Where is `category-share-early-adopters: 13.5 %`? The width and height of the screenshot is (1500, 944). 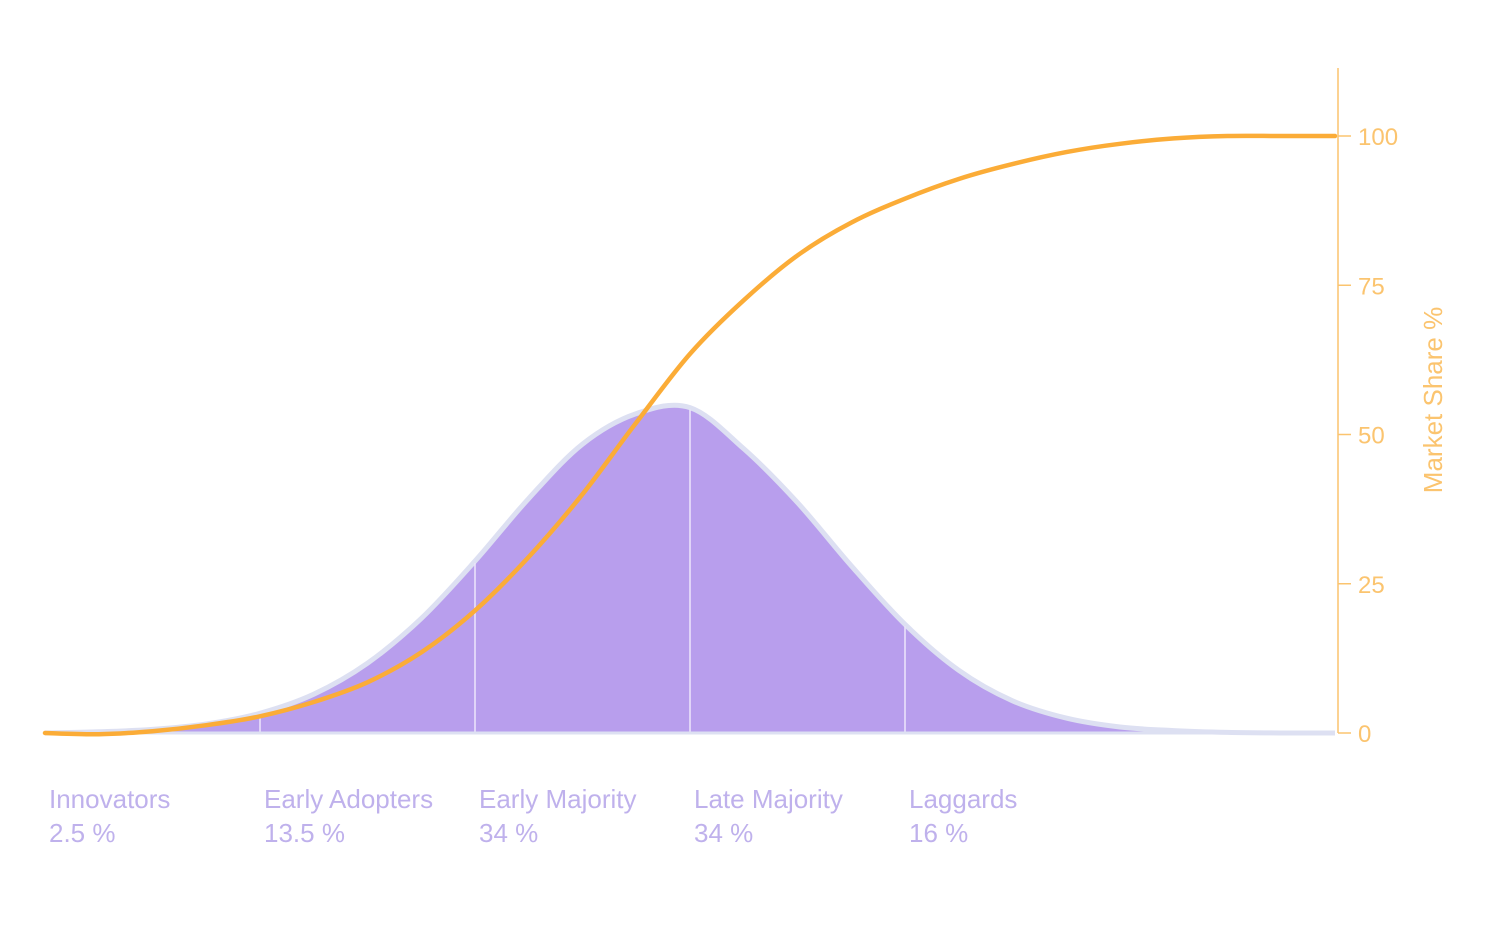 category-share-early-adopters: 13.5 % is located at coordinates (304, 833).